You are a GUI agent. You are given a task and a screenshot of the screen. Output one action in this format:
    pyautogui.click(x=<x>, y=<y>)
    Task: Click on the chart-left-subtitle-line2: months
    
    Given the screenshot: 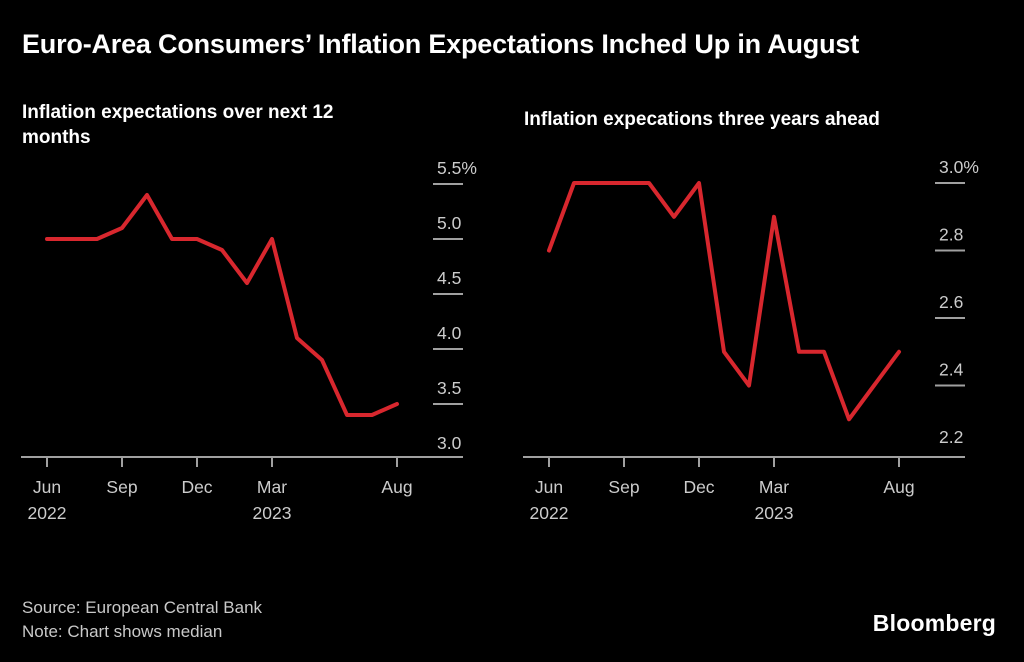 What is the action you would take?
    pyautogui.click(x=56, y=137)
    